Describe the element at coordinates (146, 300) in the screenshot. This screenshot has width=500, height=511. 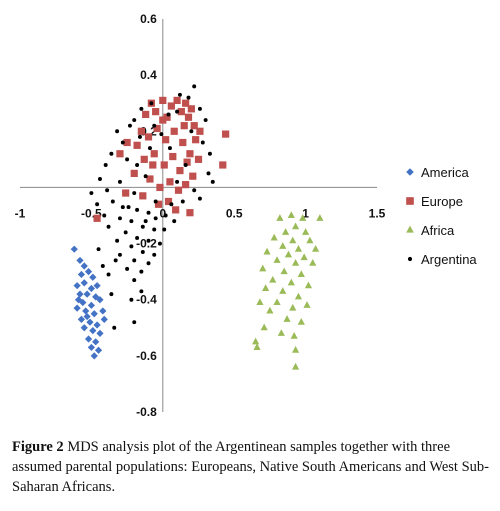
I see `y-tick-label-4: -0.4` at that location.